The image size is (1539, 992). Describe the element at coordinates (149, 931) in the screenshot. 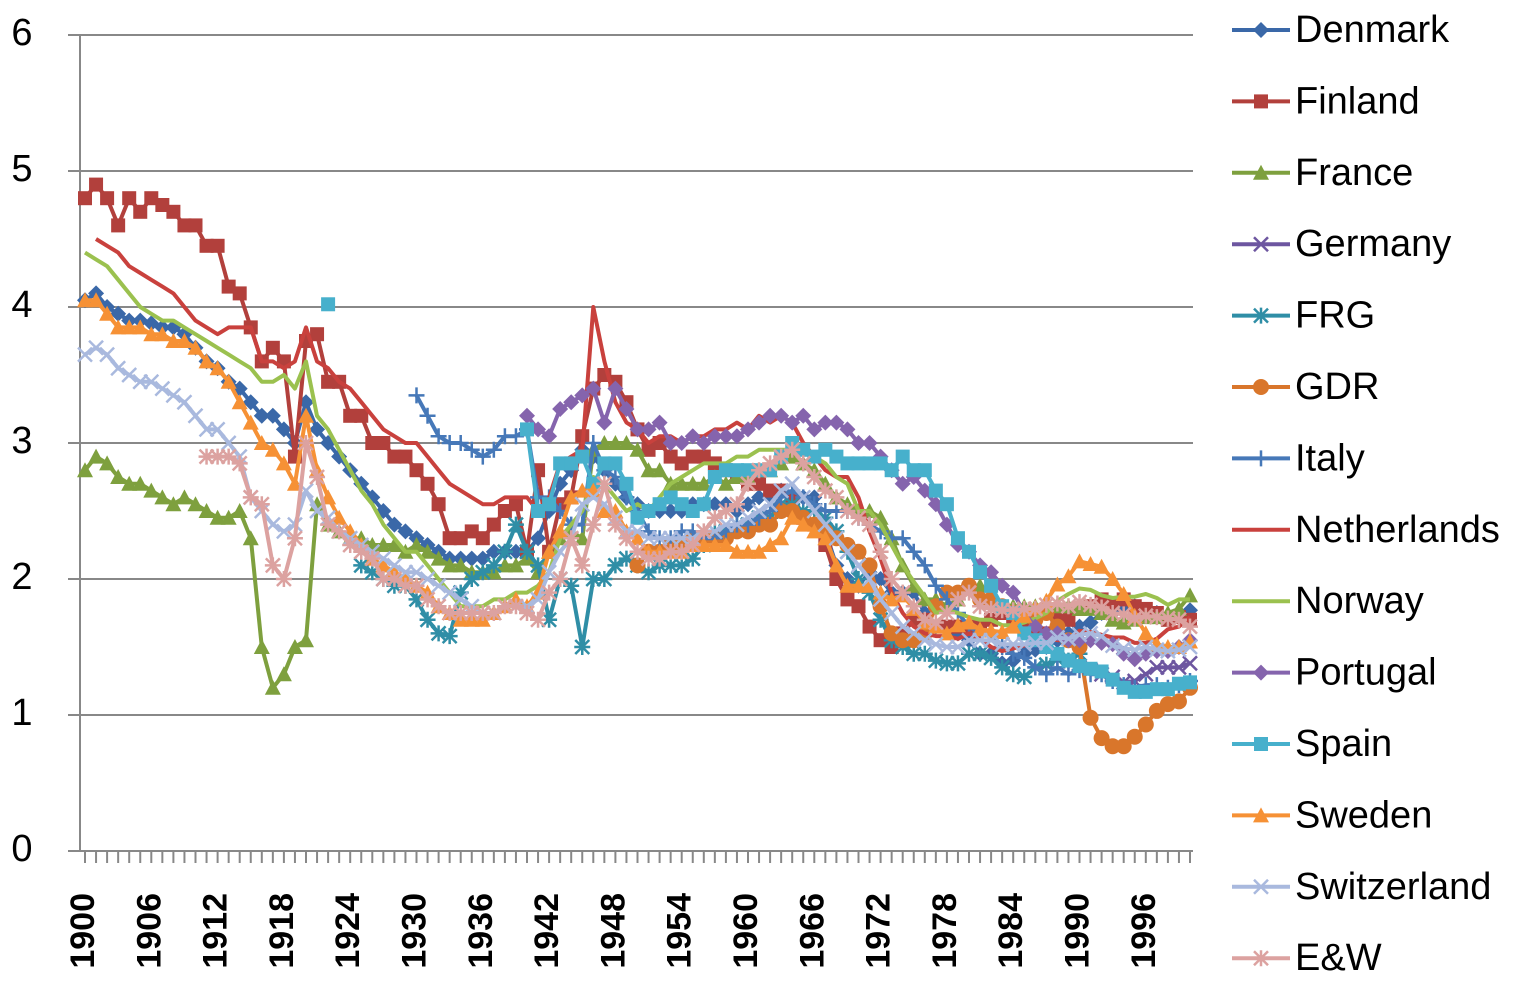

I see `x-tick-label: 1906` at that location.